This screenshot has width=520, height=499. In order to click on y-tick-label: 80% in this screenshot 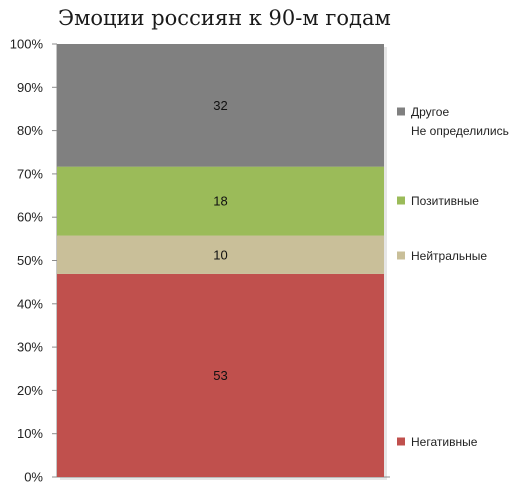, I will do `click(30, 130)`.